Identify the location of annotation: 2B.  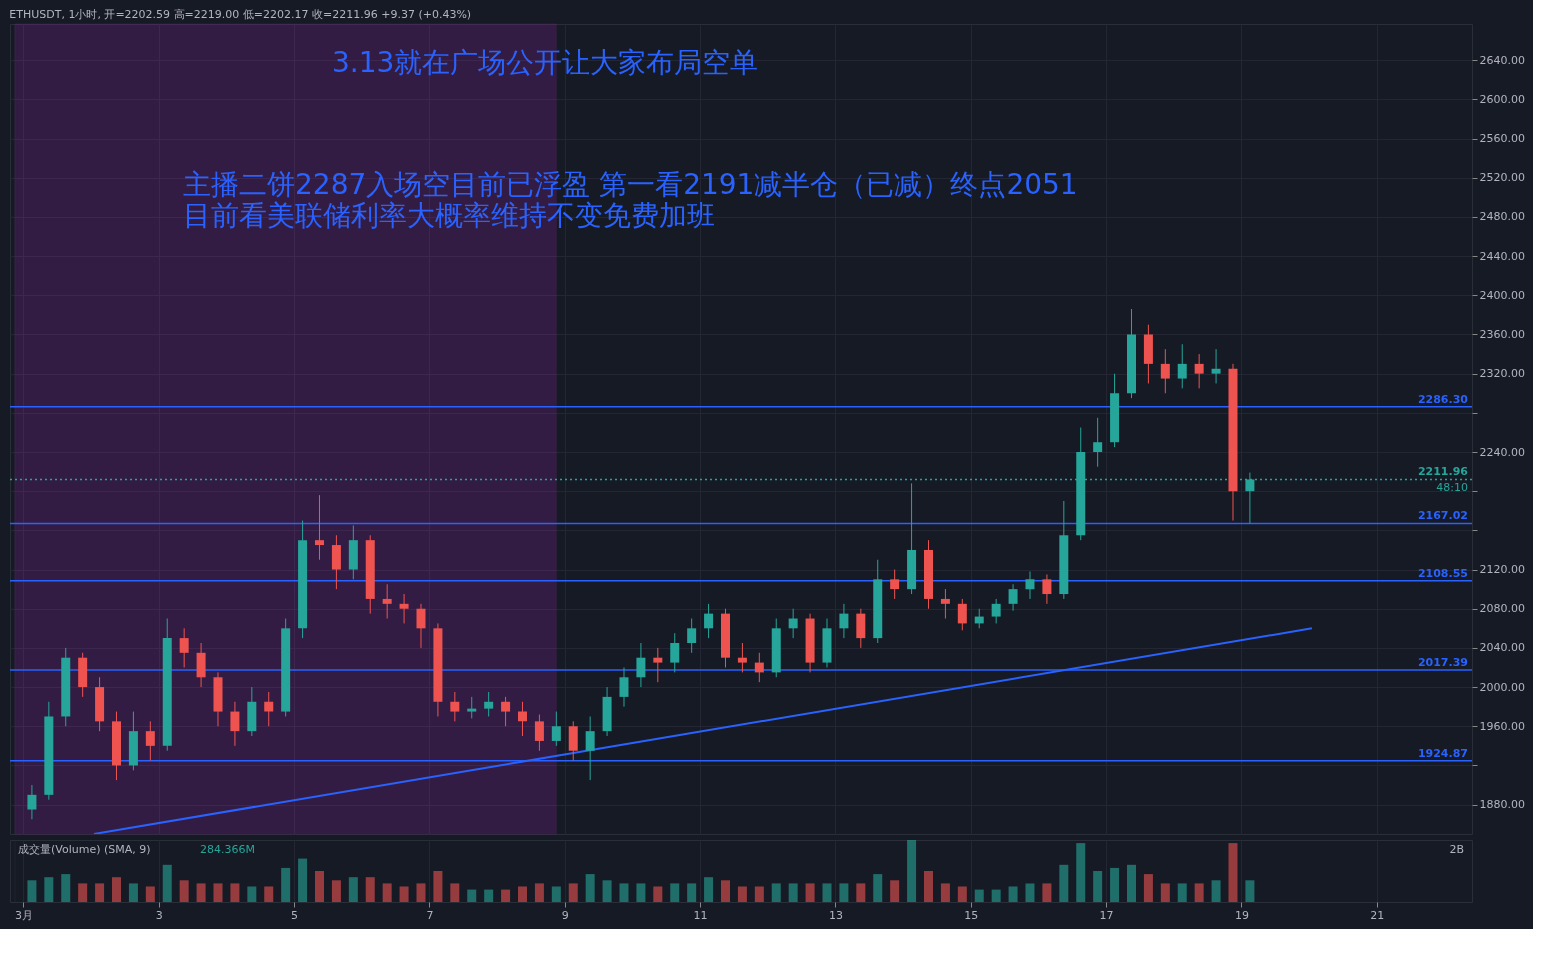
(1456, 849).